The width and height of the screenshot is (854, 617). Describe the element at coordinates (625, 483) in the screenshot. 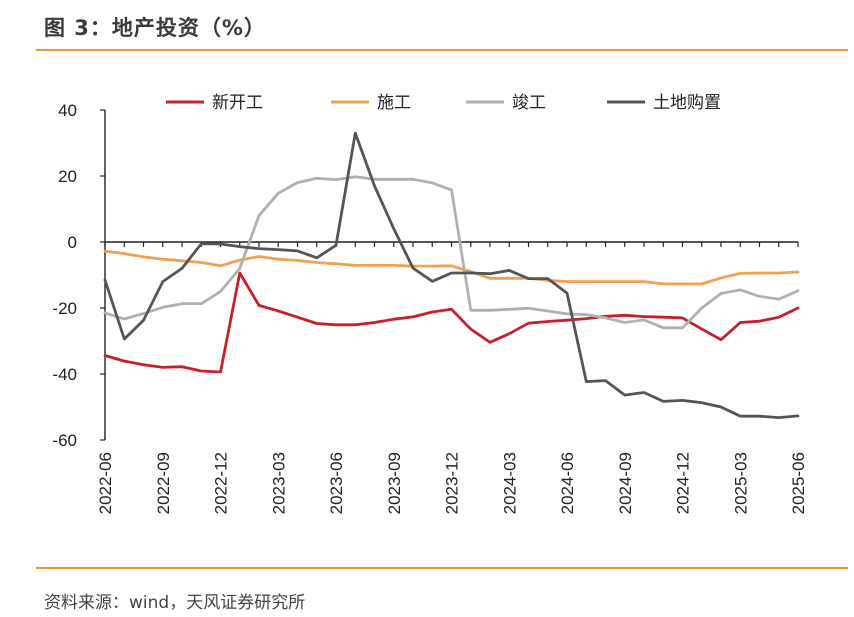

I see `x-tick-label: 2024-09` at that location.